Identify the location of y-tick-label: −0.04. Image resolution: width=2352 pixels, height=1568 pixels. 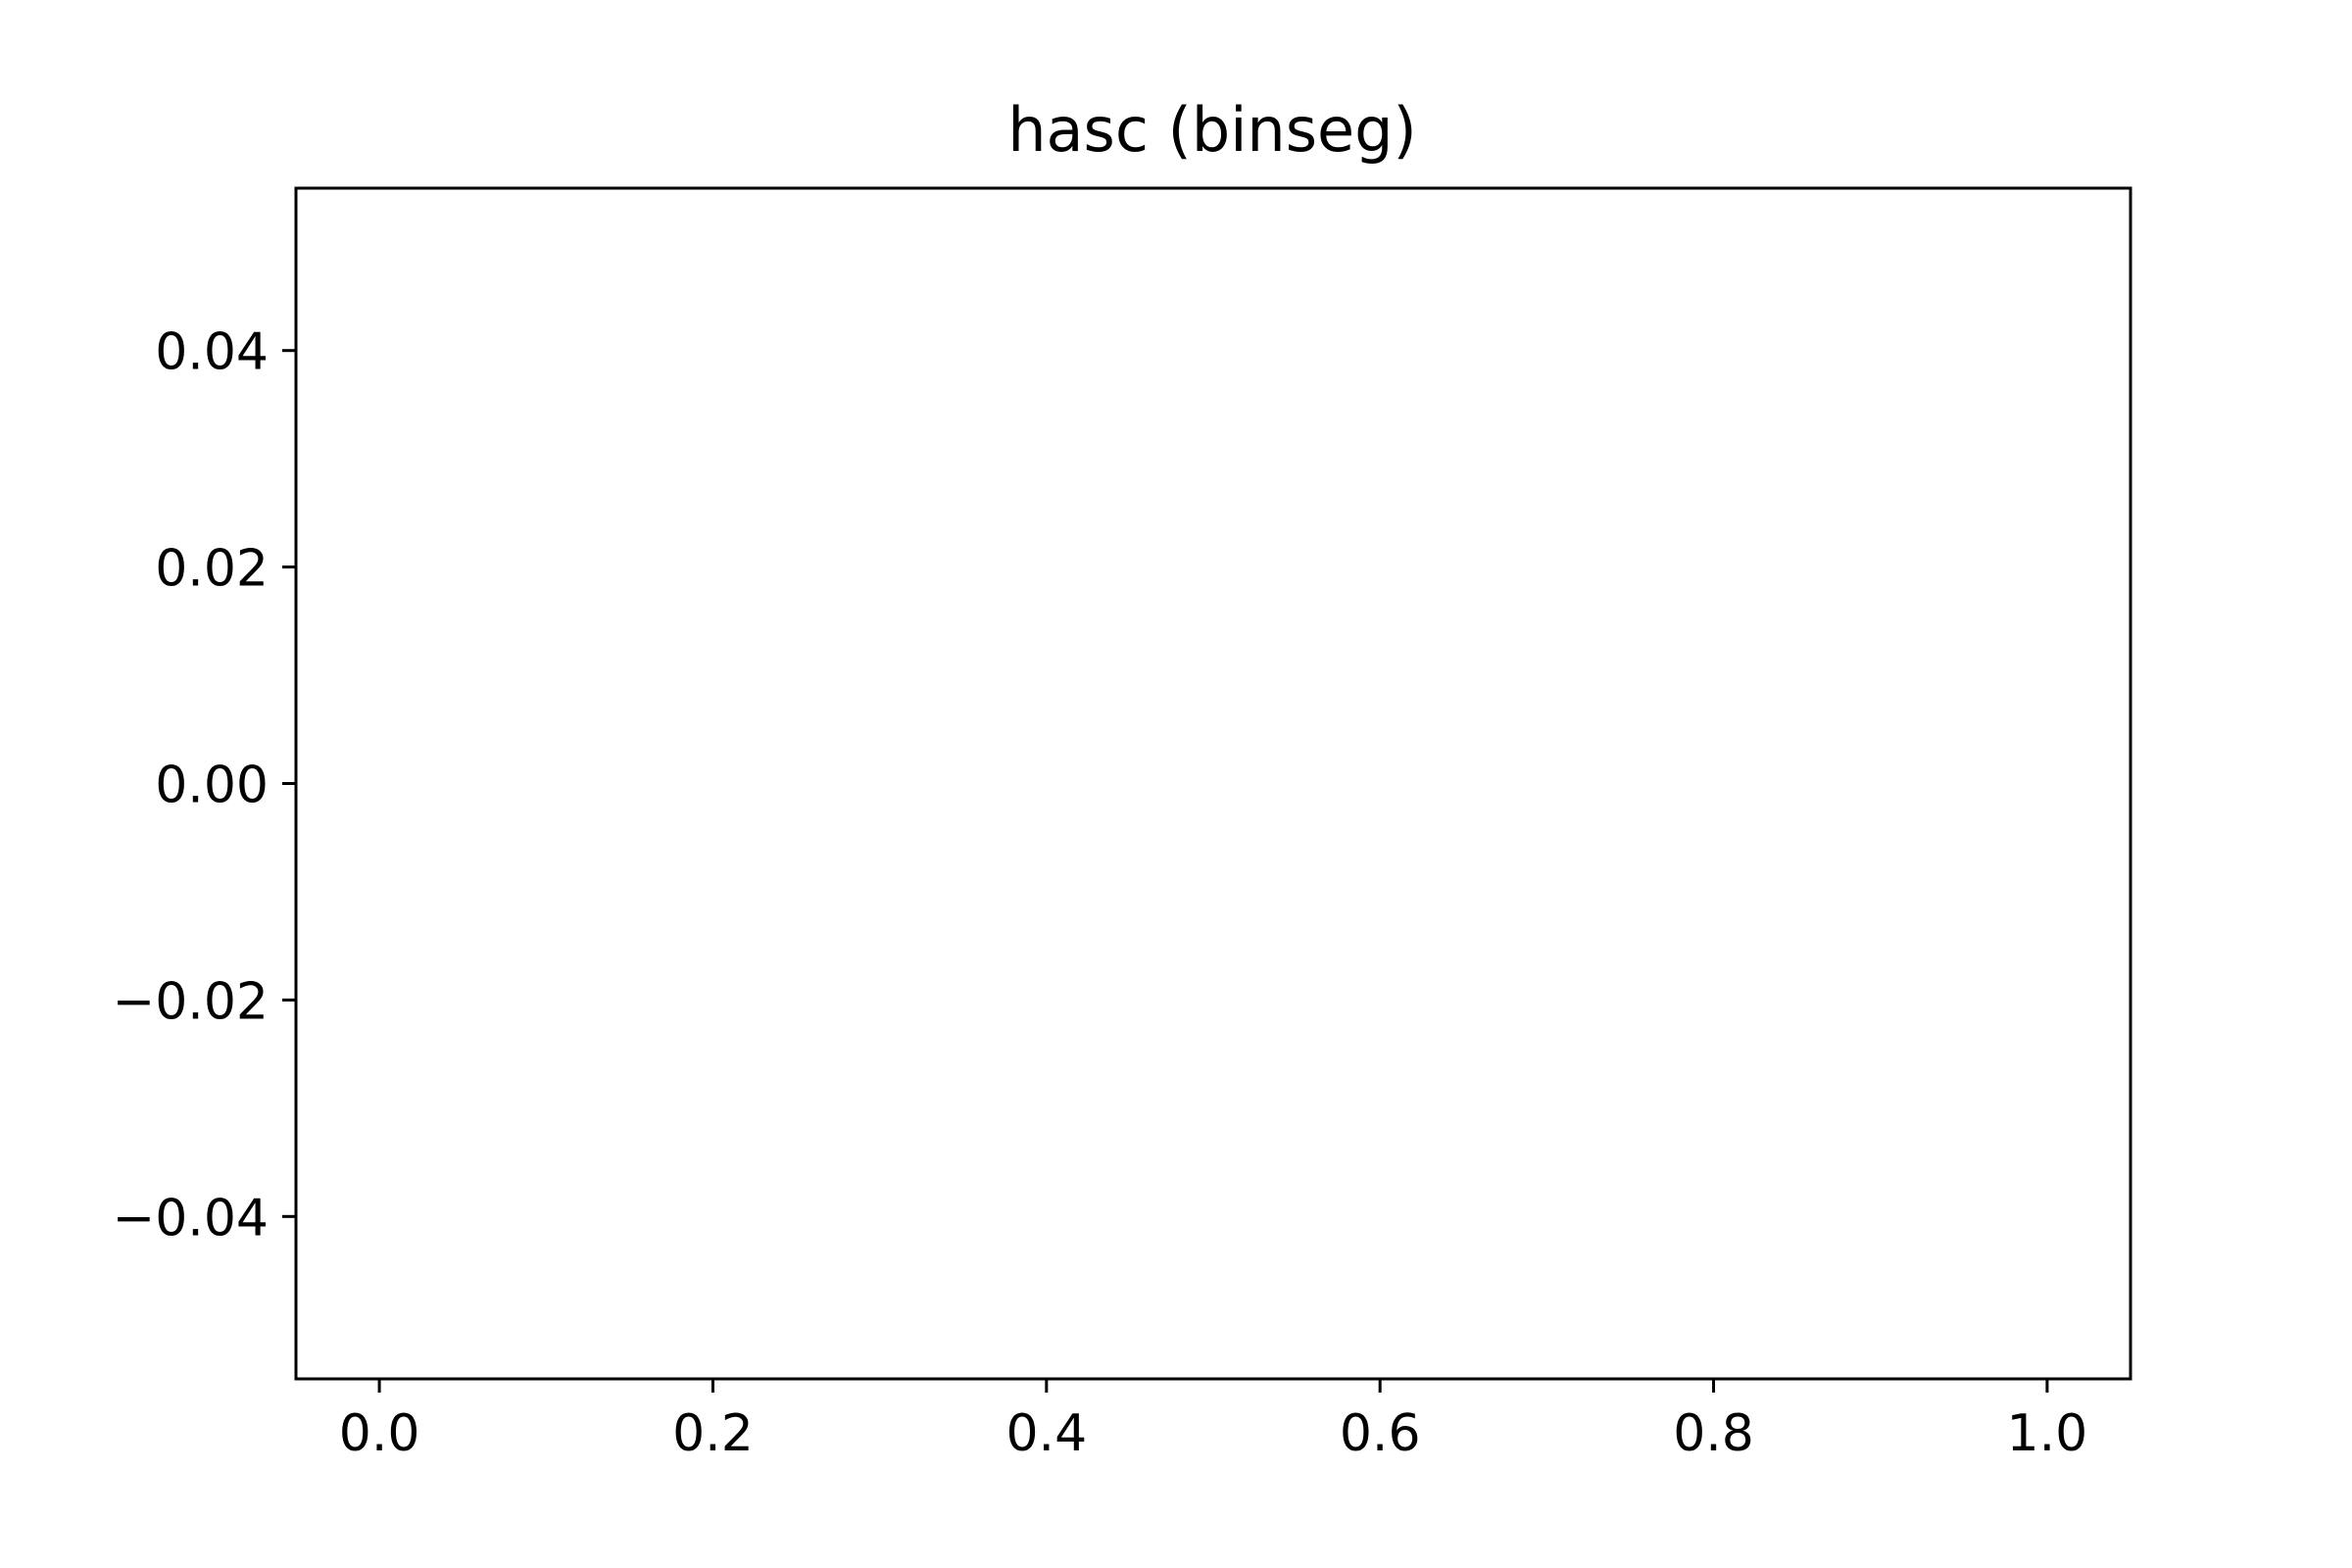
(191, 1218).